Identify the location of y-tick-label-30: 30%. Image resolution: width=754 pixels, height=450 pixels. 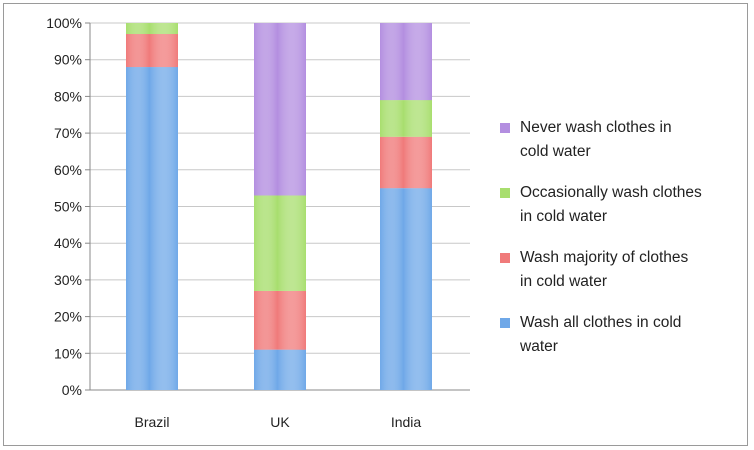
(68, 280).